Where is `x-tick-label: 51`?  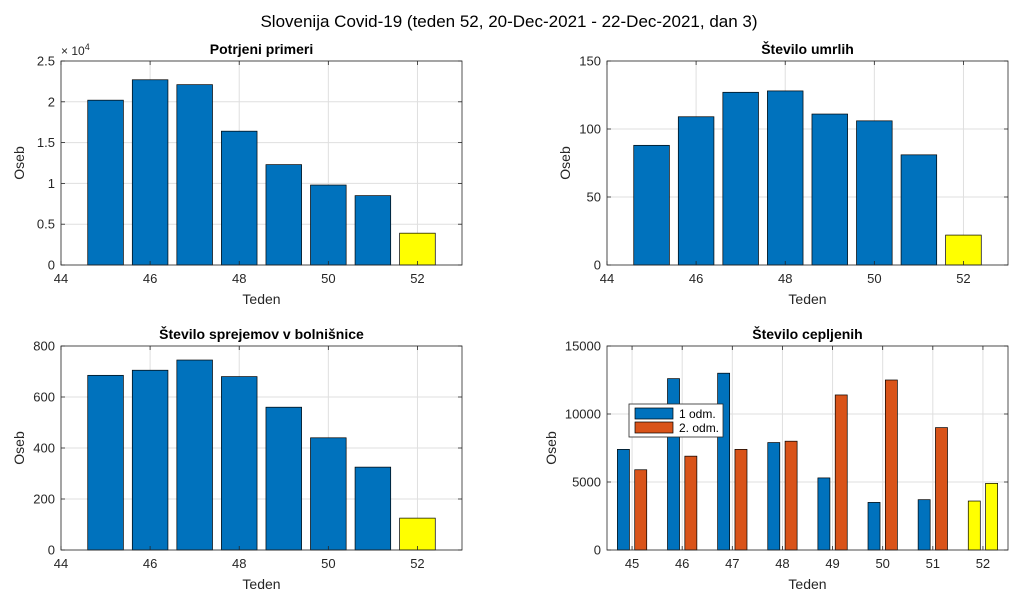
x-tick-label: 51 is located at coordinates (933, 563).